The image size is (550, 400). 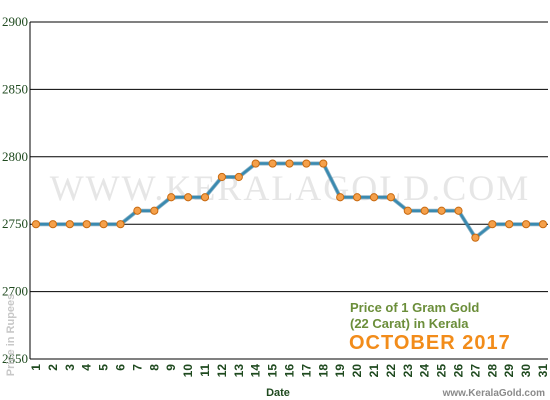 I want to click on x-tick-label: 8, so click(x=154, y=367).